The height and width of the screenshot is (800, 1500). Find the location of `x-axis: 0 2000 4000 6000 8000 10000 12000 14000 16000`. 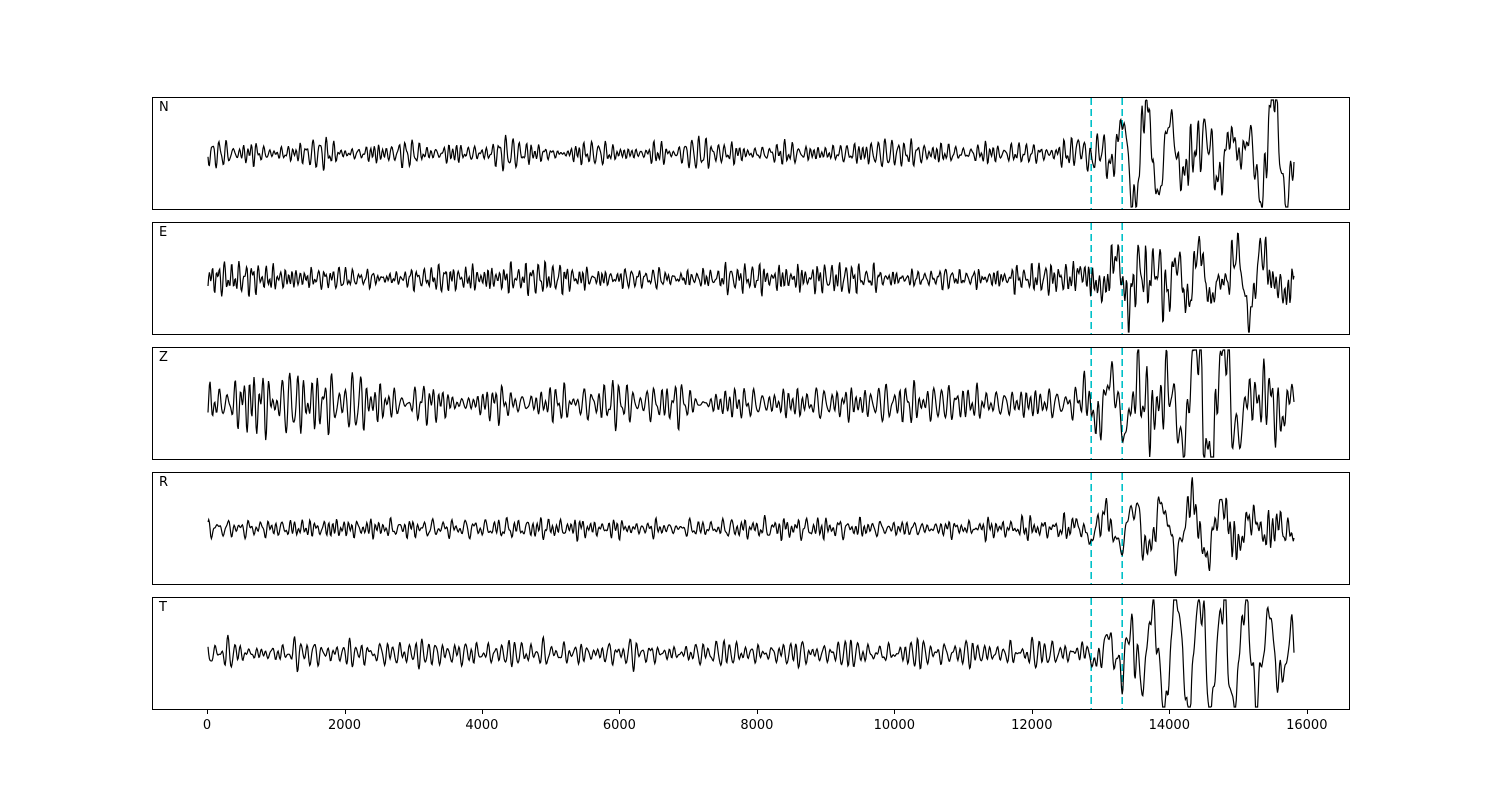

x-axis: 0 2000 4000 6000 8000 10000 12000 14000 16000 is located at coordinates (751, 725).